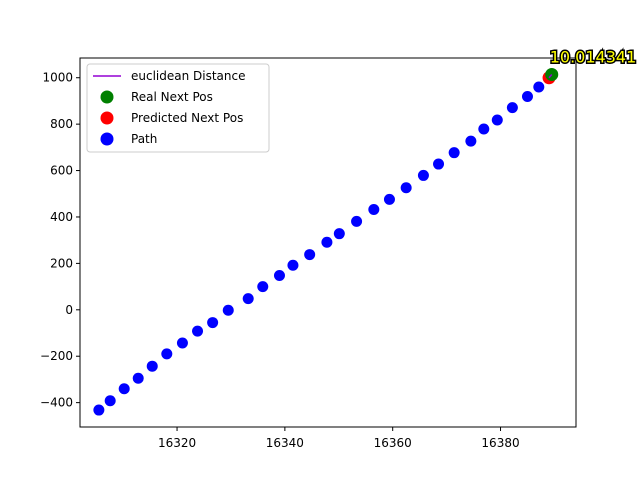  I want to click on y-tick-label: 600, so click(61, 171).